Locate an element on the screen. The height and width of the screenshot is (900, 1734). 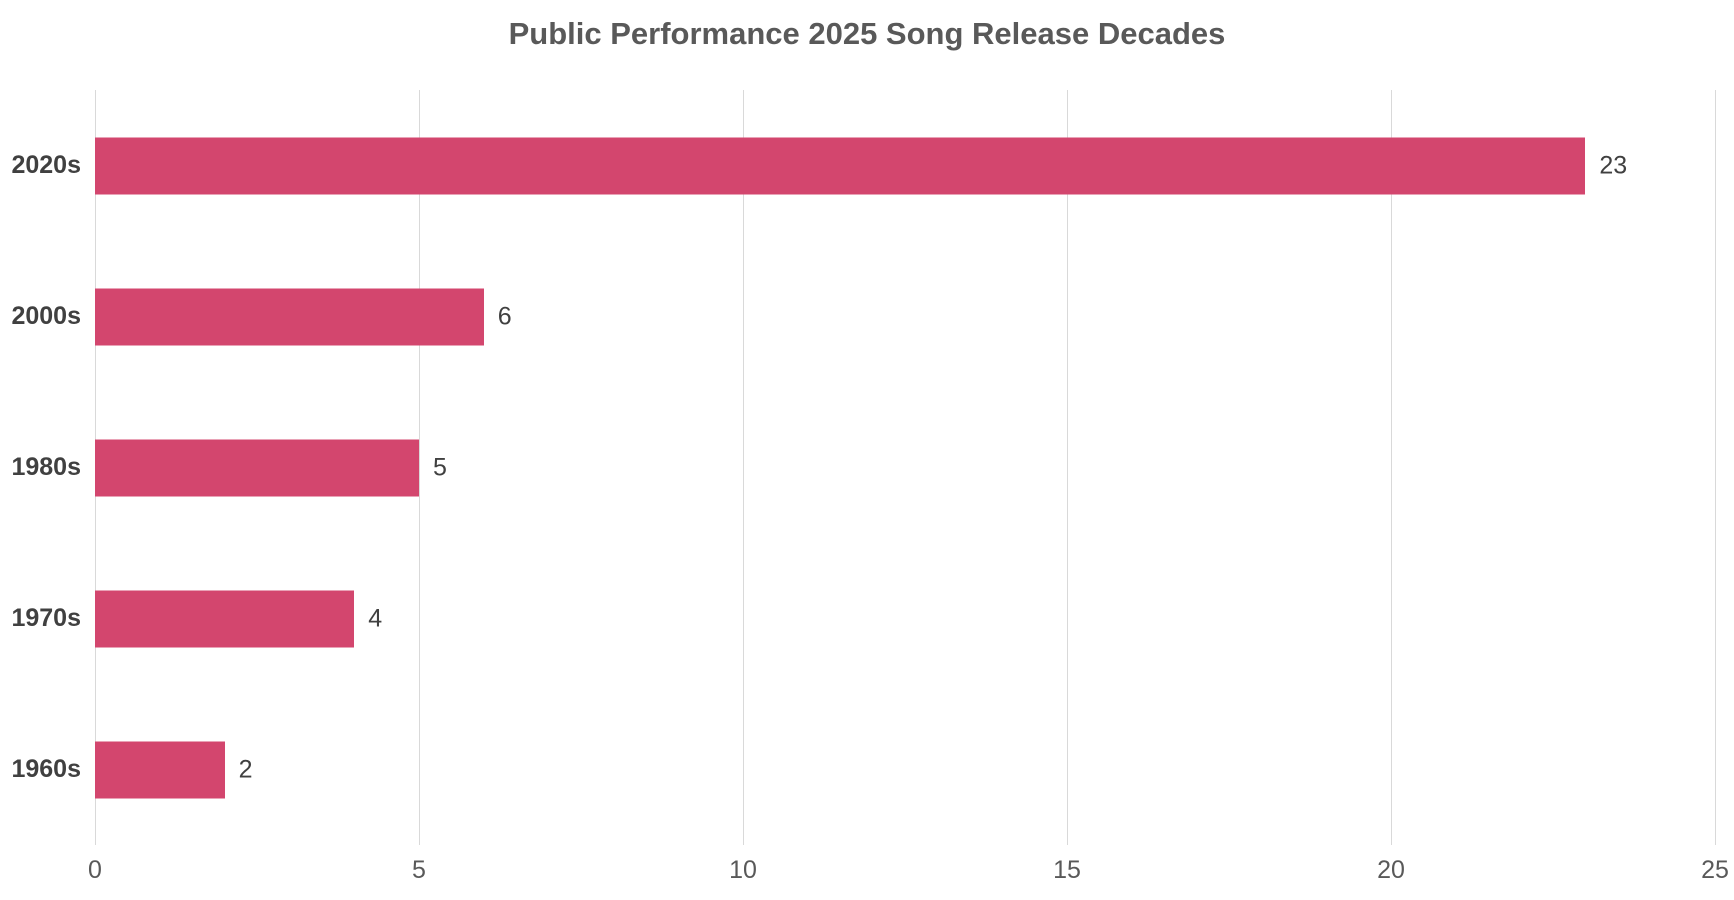
category-label: 1970s is located at coordinates (46, 618).